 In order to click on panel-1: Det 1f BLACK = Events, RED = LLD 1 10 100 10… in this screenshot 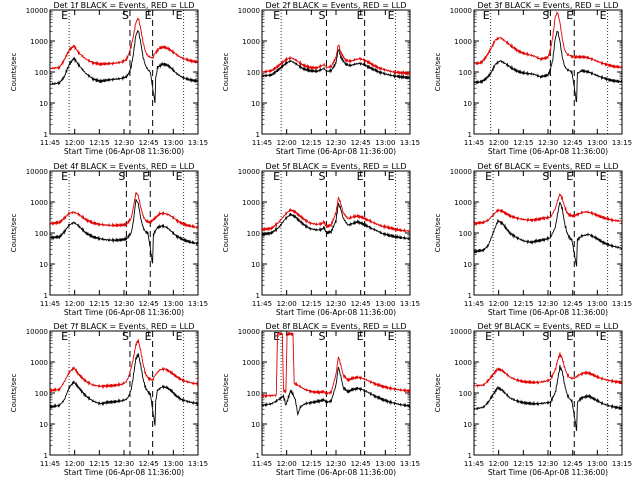, I will do `click(109, 78)`.